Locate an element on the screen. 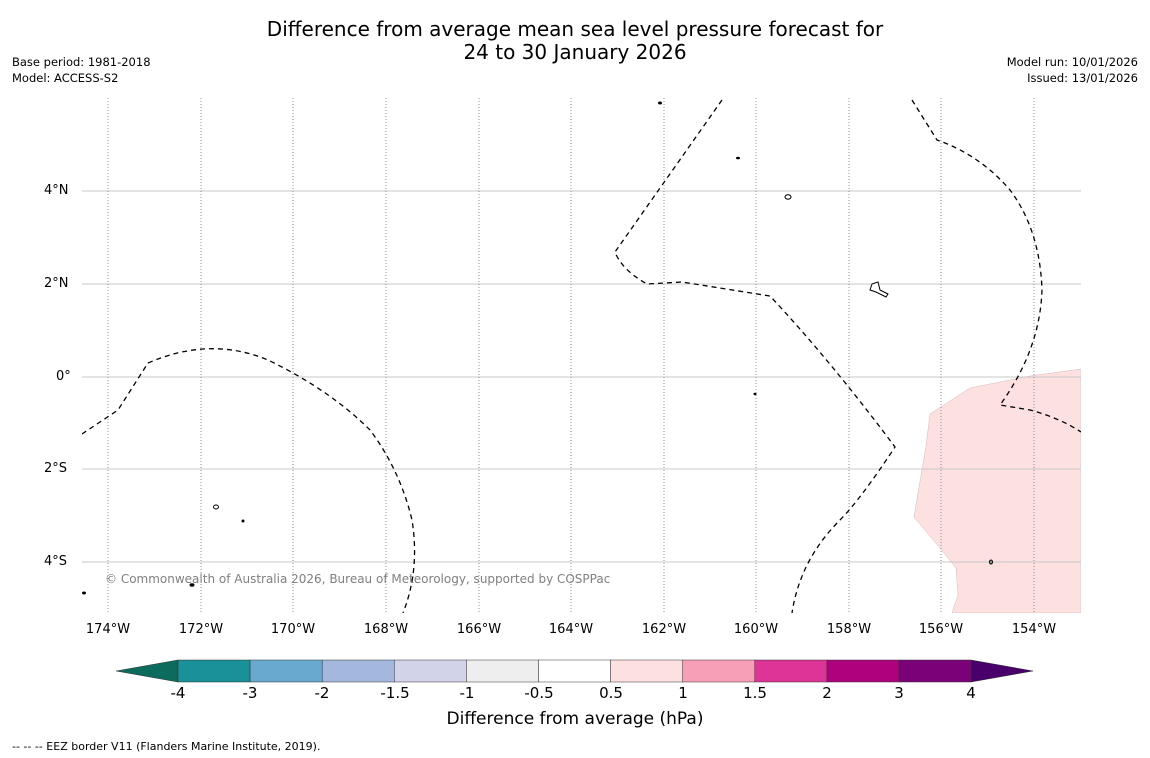  lon-label: 160°W is located at coordinates (756, 629).